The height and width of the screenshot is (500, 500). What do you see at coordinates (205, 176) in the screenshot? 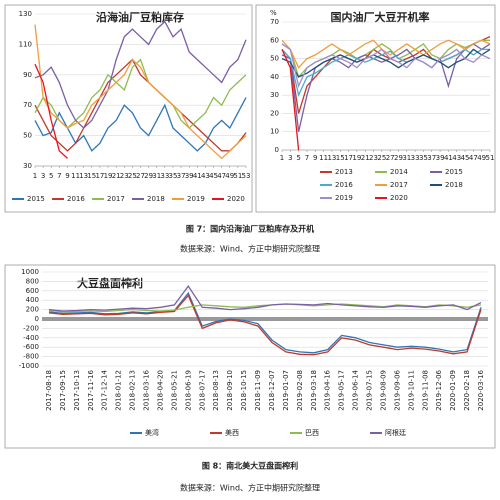
I see `x-tick-label: 43` at bounding box center [205, 176].